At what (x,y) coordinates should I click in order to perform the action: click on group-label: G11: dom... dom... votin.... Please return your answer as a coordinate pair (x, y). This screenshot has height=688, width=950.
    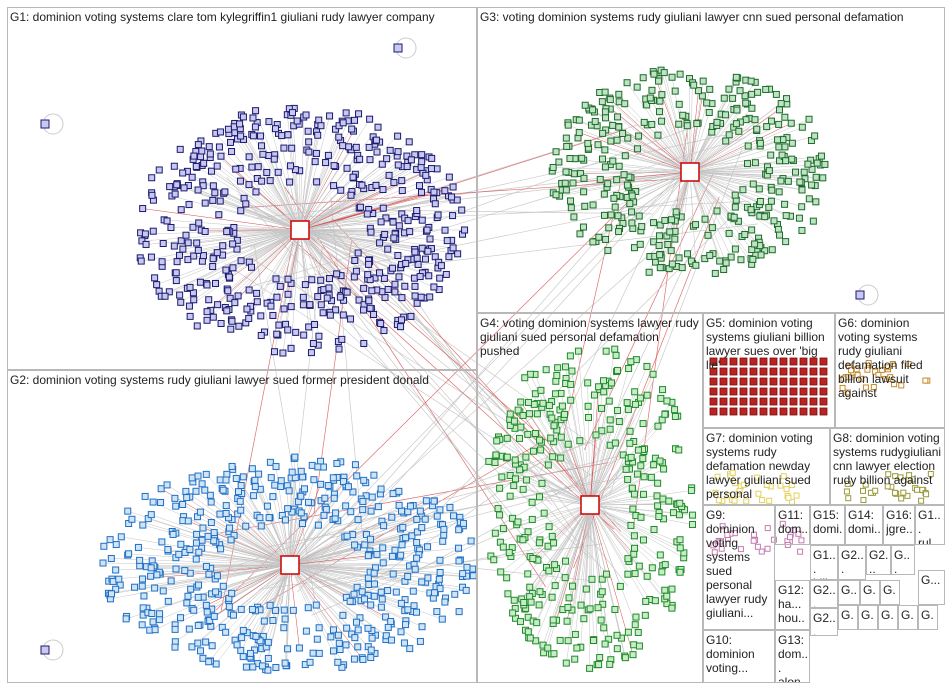
    Looking at the image, I should click on (793, 526).